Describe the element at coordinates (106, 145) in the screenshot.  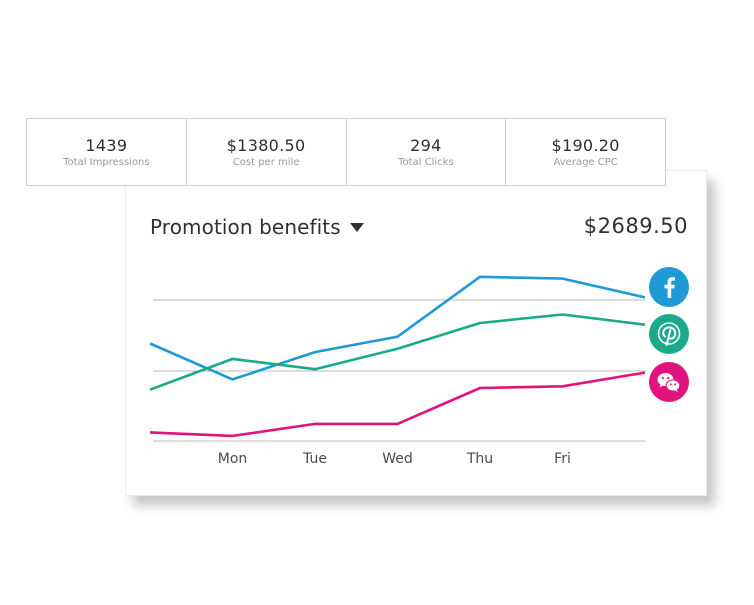
I see `stat-value: 1439` at that location.